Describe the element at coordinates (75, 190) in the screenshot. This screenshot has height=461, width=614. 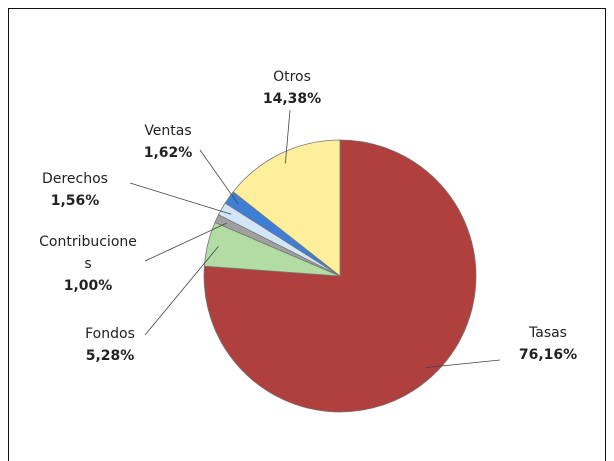
I see `slice-label: Derechos 1,56%` at that location.